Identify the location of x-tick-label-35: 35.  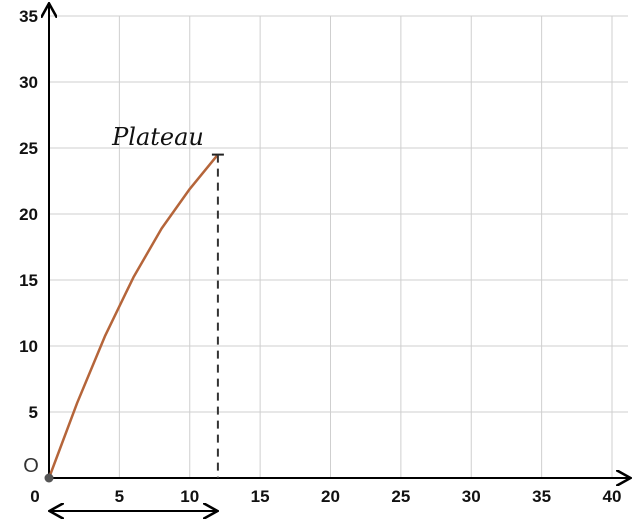
(541, 496).